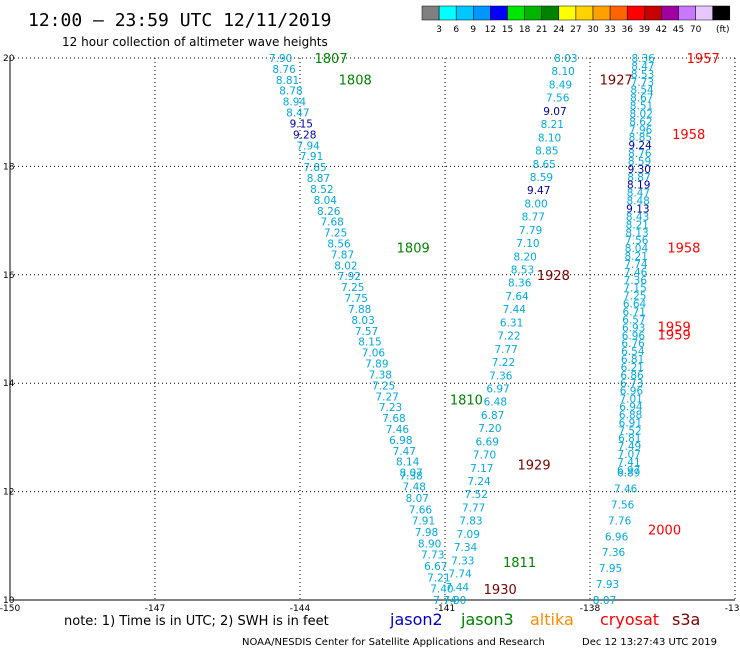 Image resolution: width=740 pixels, height=650 pixels. I want to click on wave-height-value: 6.69, so click(487, 442).